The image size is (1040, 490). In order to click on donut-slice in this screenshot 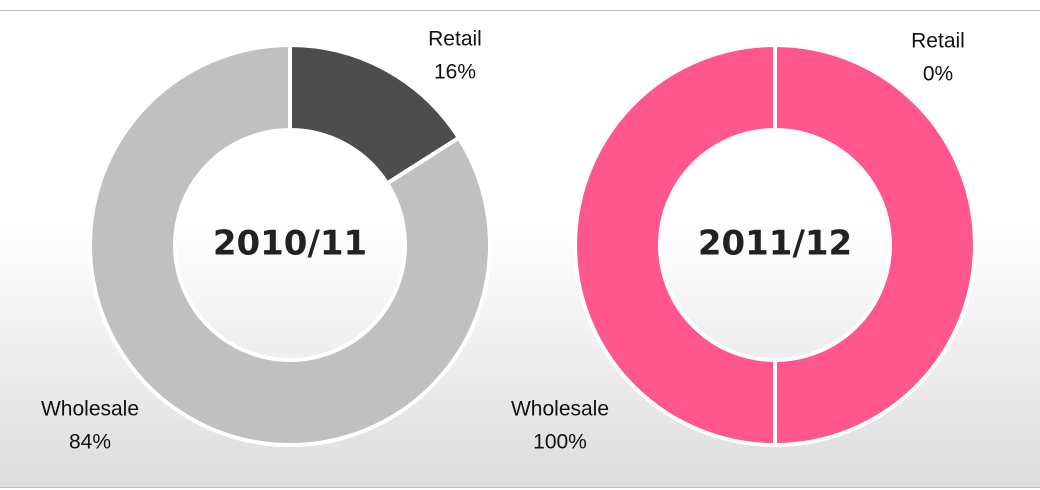, I will do `click(375, 114)`.